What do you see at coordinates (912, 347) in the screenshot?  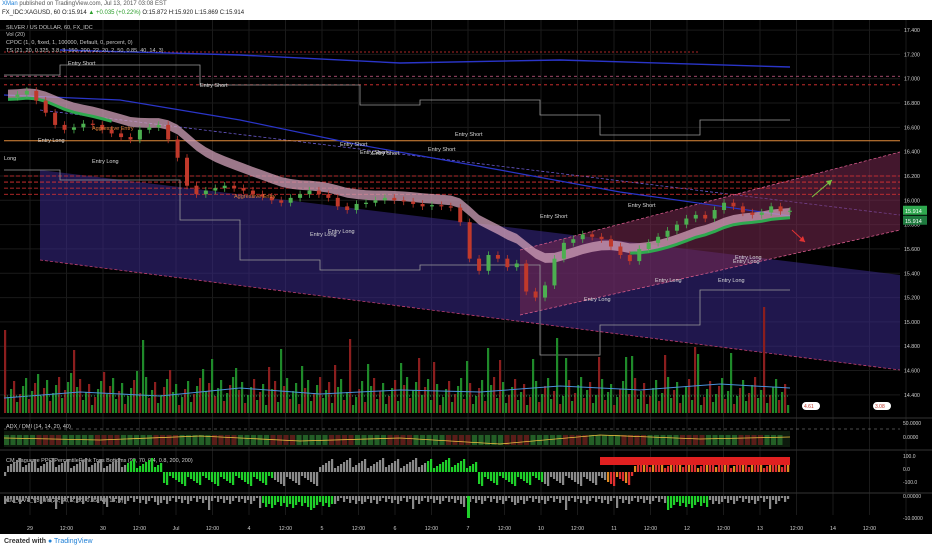 I see `price-tick-label: 14.800` at bounding box center [912, 347].